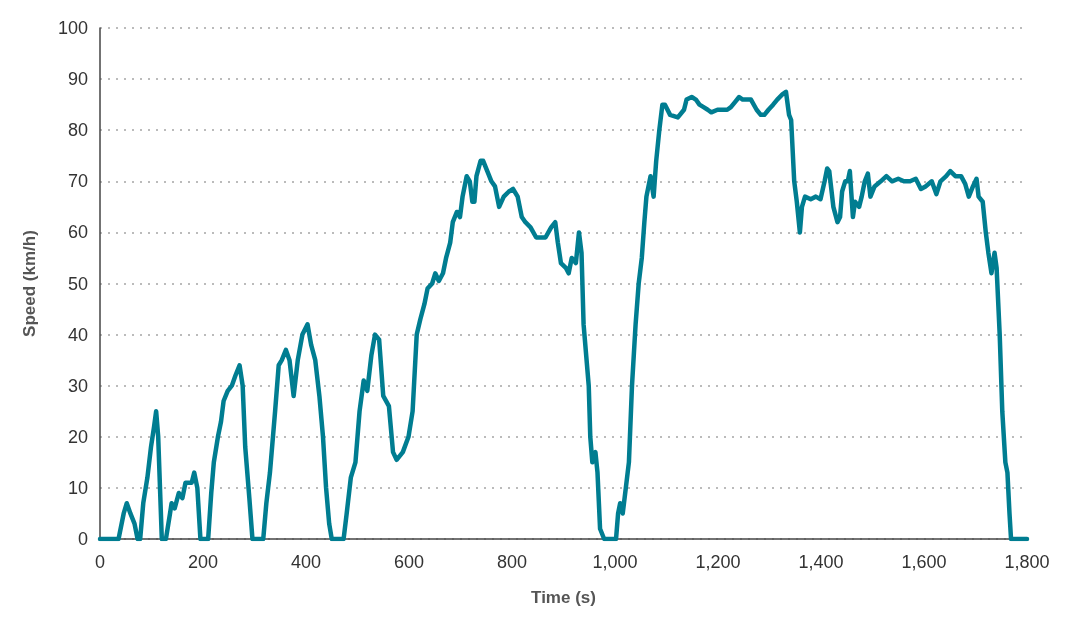 This screenshot has height=626, width=1067. I want to click on x-tick-label: 600, so click(409, 562).